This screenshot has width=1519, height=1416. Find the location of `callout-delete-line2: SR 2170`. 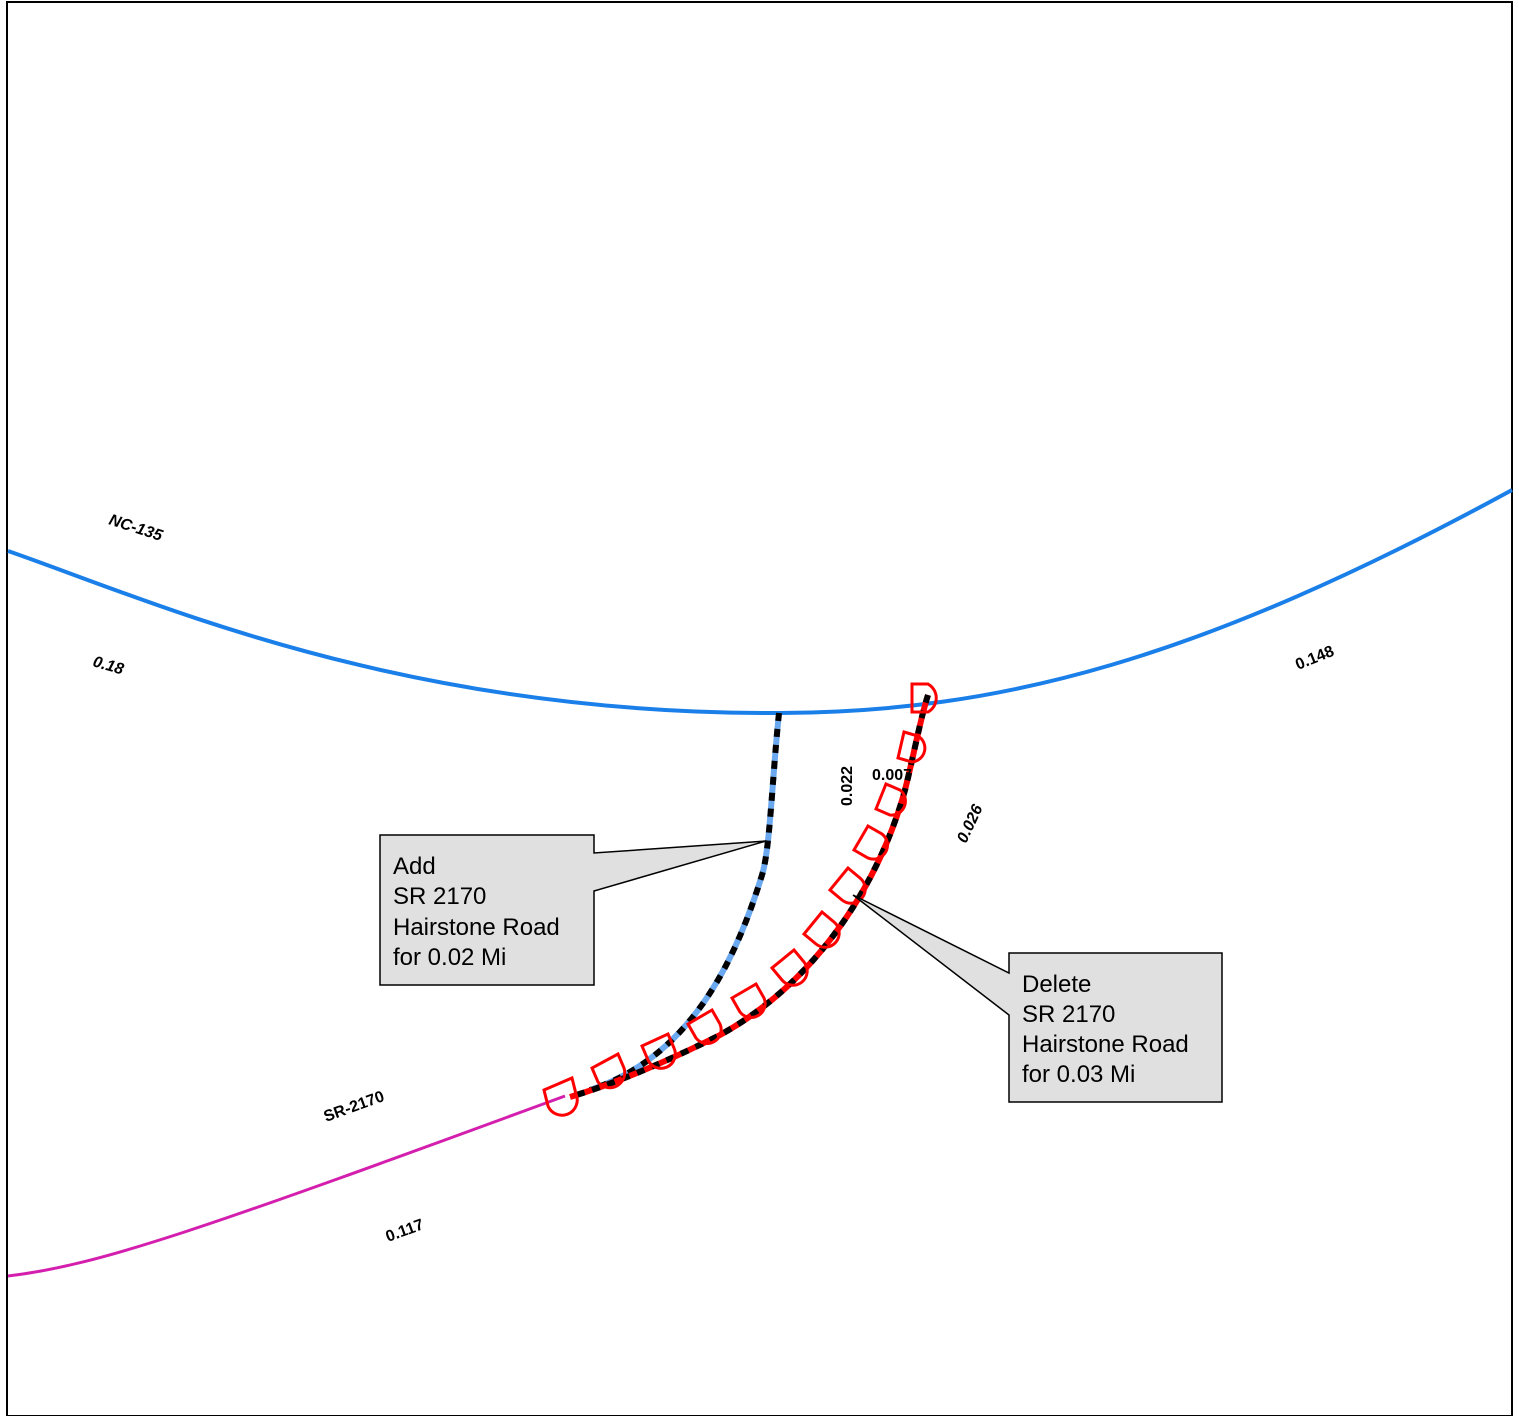

callout-delete-line2: SR 2170 is located at coordinates (1068, 1014).